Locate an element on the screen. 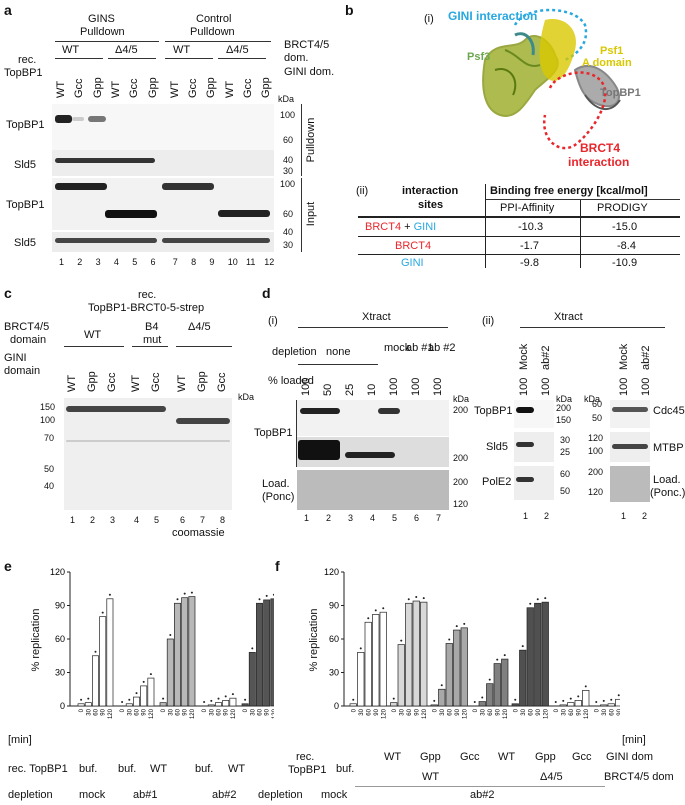 This screenshot has width=685, height=805. loaded-value: 100 is located at coordinates (394, 386).